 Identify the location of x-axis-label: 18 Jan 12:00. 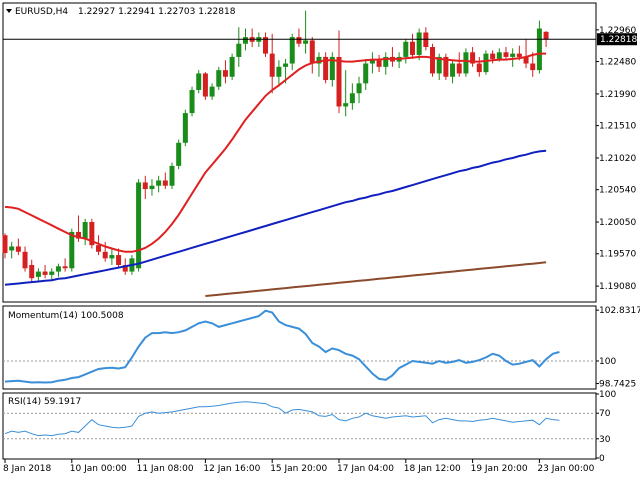
(432, 469).